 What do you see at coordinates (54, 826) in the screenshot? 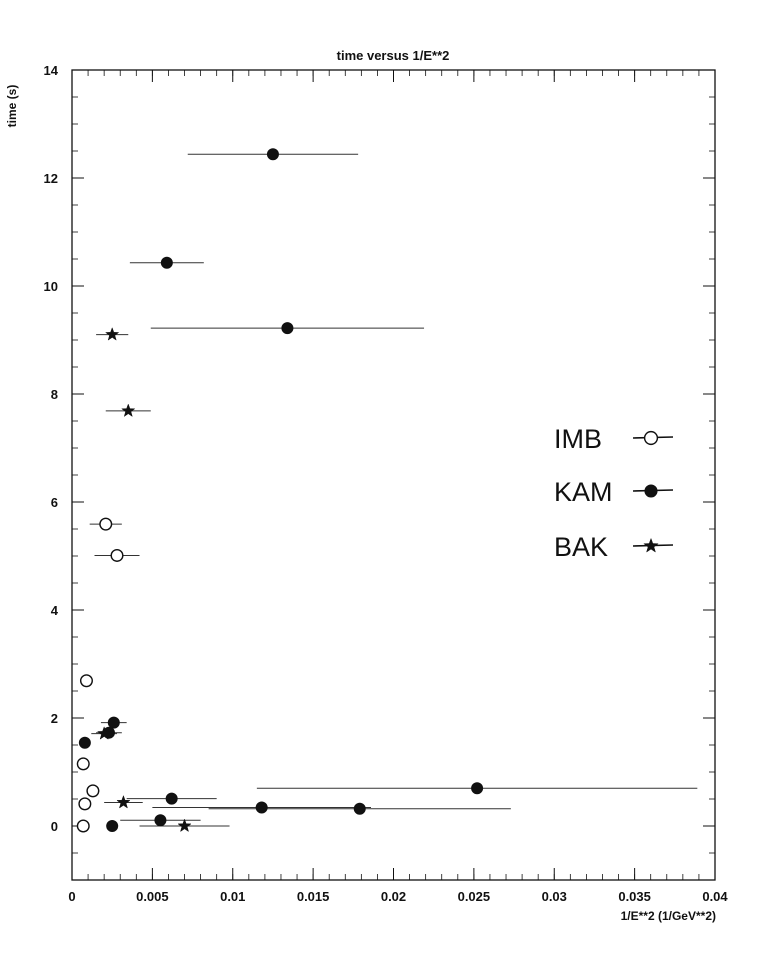
I see `y-tick-label: 0` at bounding box center [54, 826].